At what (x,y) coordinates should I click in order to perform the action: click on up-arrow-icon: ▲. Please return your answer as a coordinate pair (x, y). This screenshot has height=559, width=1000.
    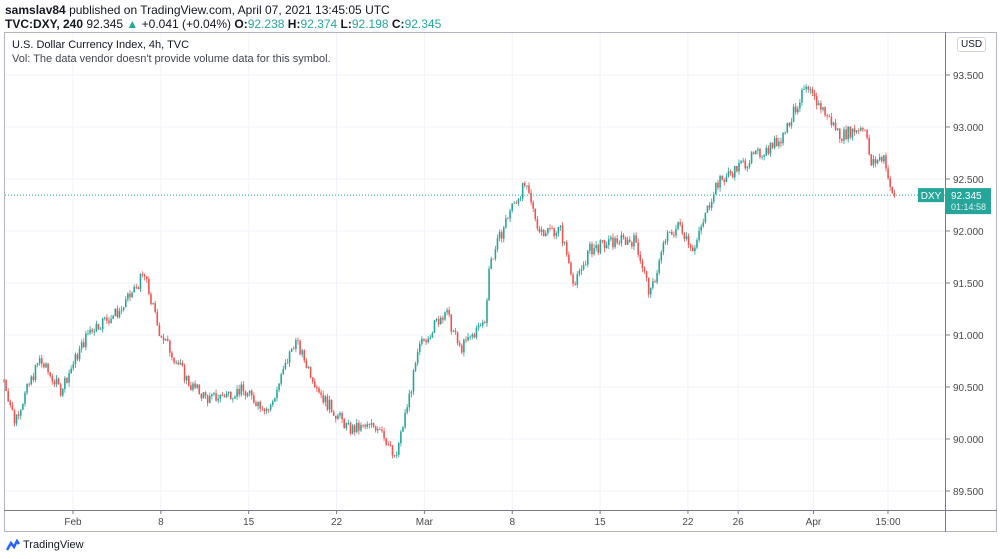
    Looking at the image, I should click on (132, 24).